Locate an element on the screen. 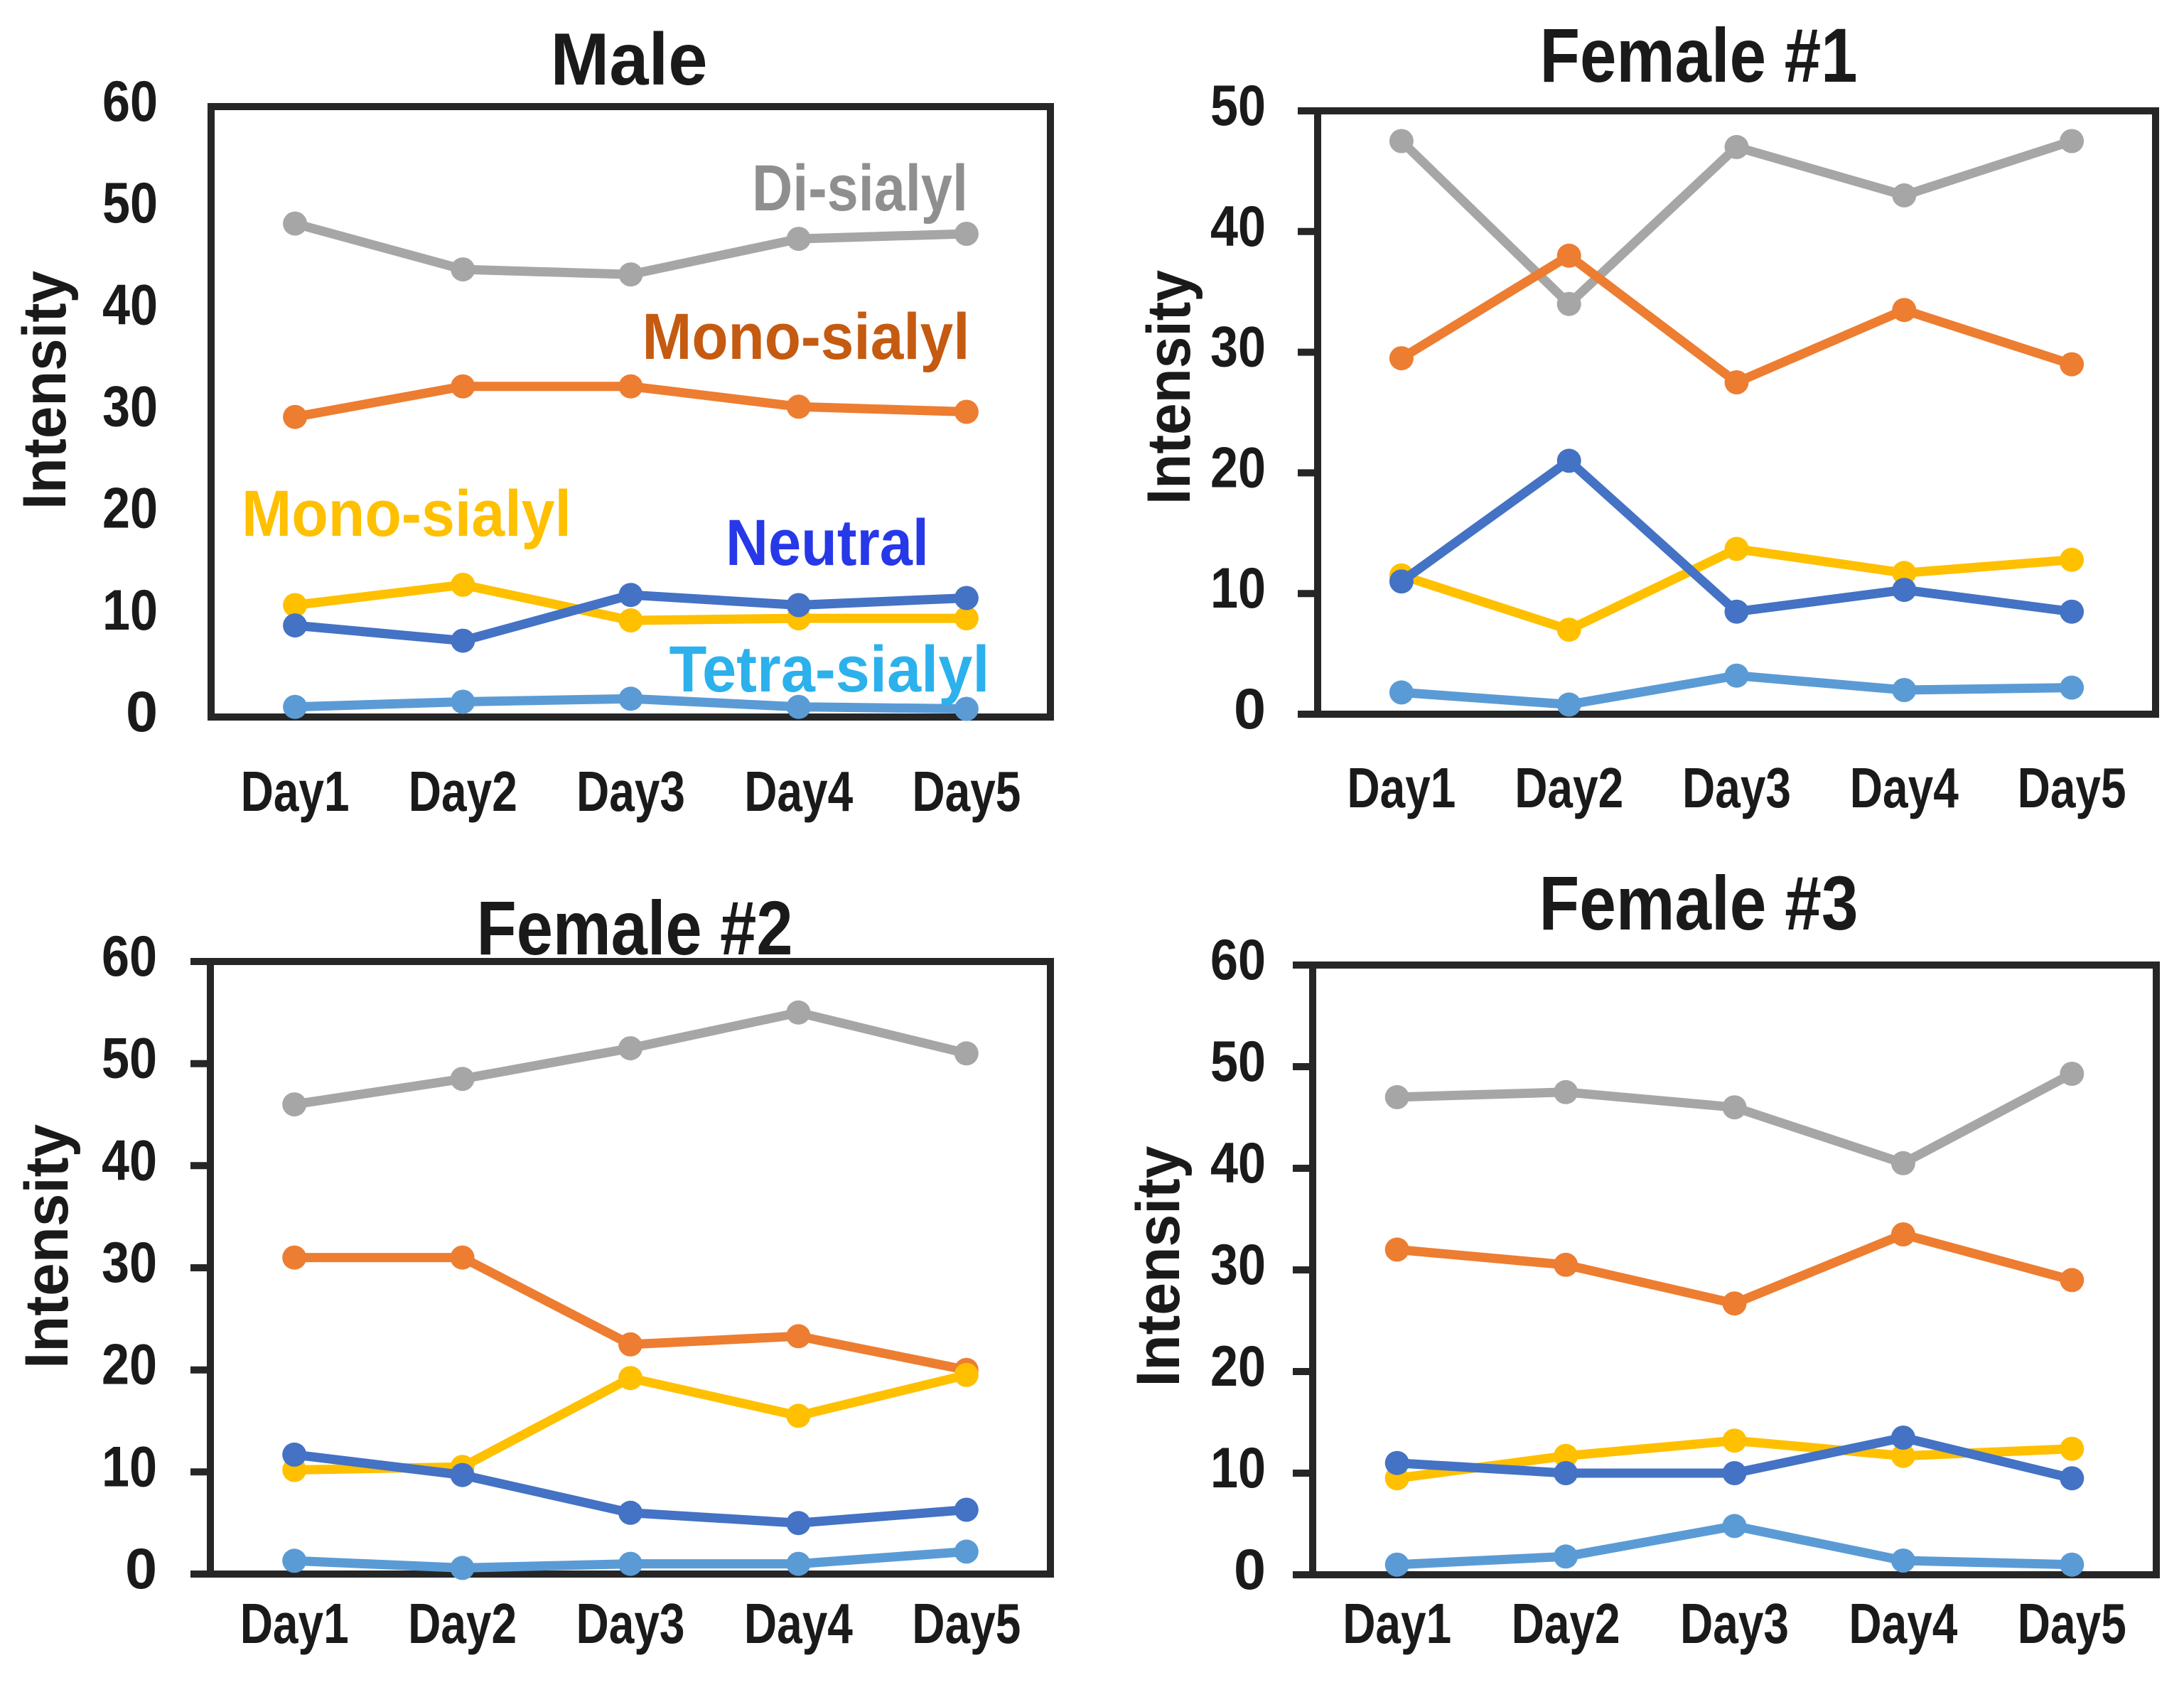 The width and height of the screenshot is (2184, 1697). svg-text: Neutral is located at coordinates (827, 543).